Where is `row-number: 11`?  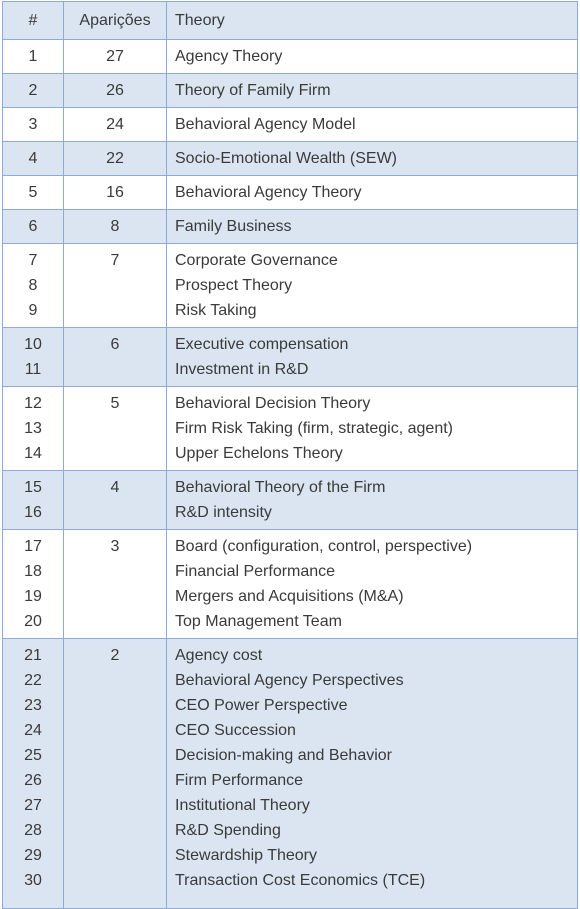 row-number: 11 is located at coordinates (33, 369).